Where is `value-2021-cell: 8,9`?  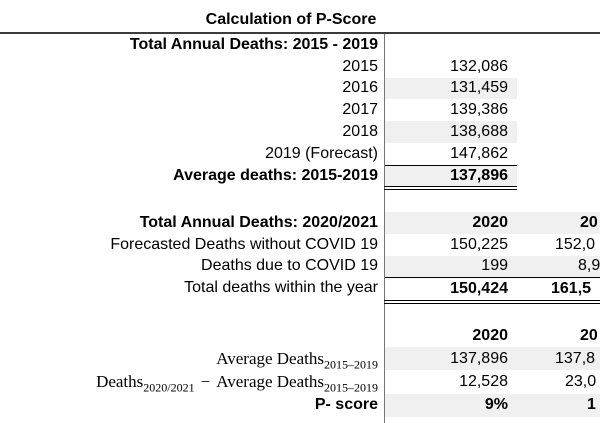 value-2021-cell: 8,9 is located at coordinates (558, 266).